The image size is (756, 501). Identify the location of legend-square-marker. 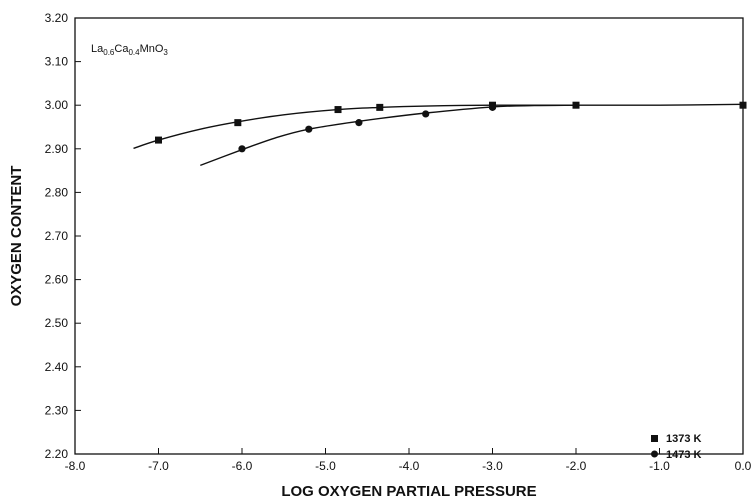
(654, 438).